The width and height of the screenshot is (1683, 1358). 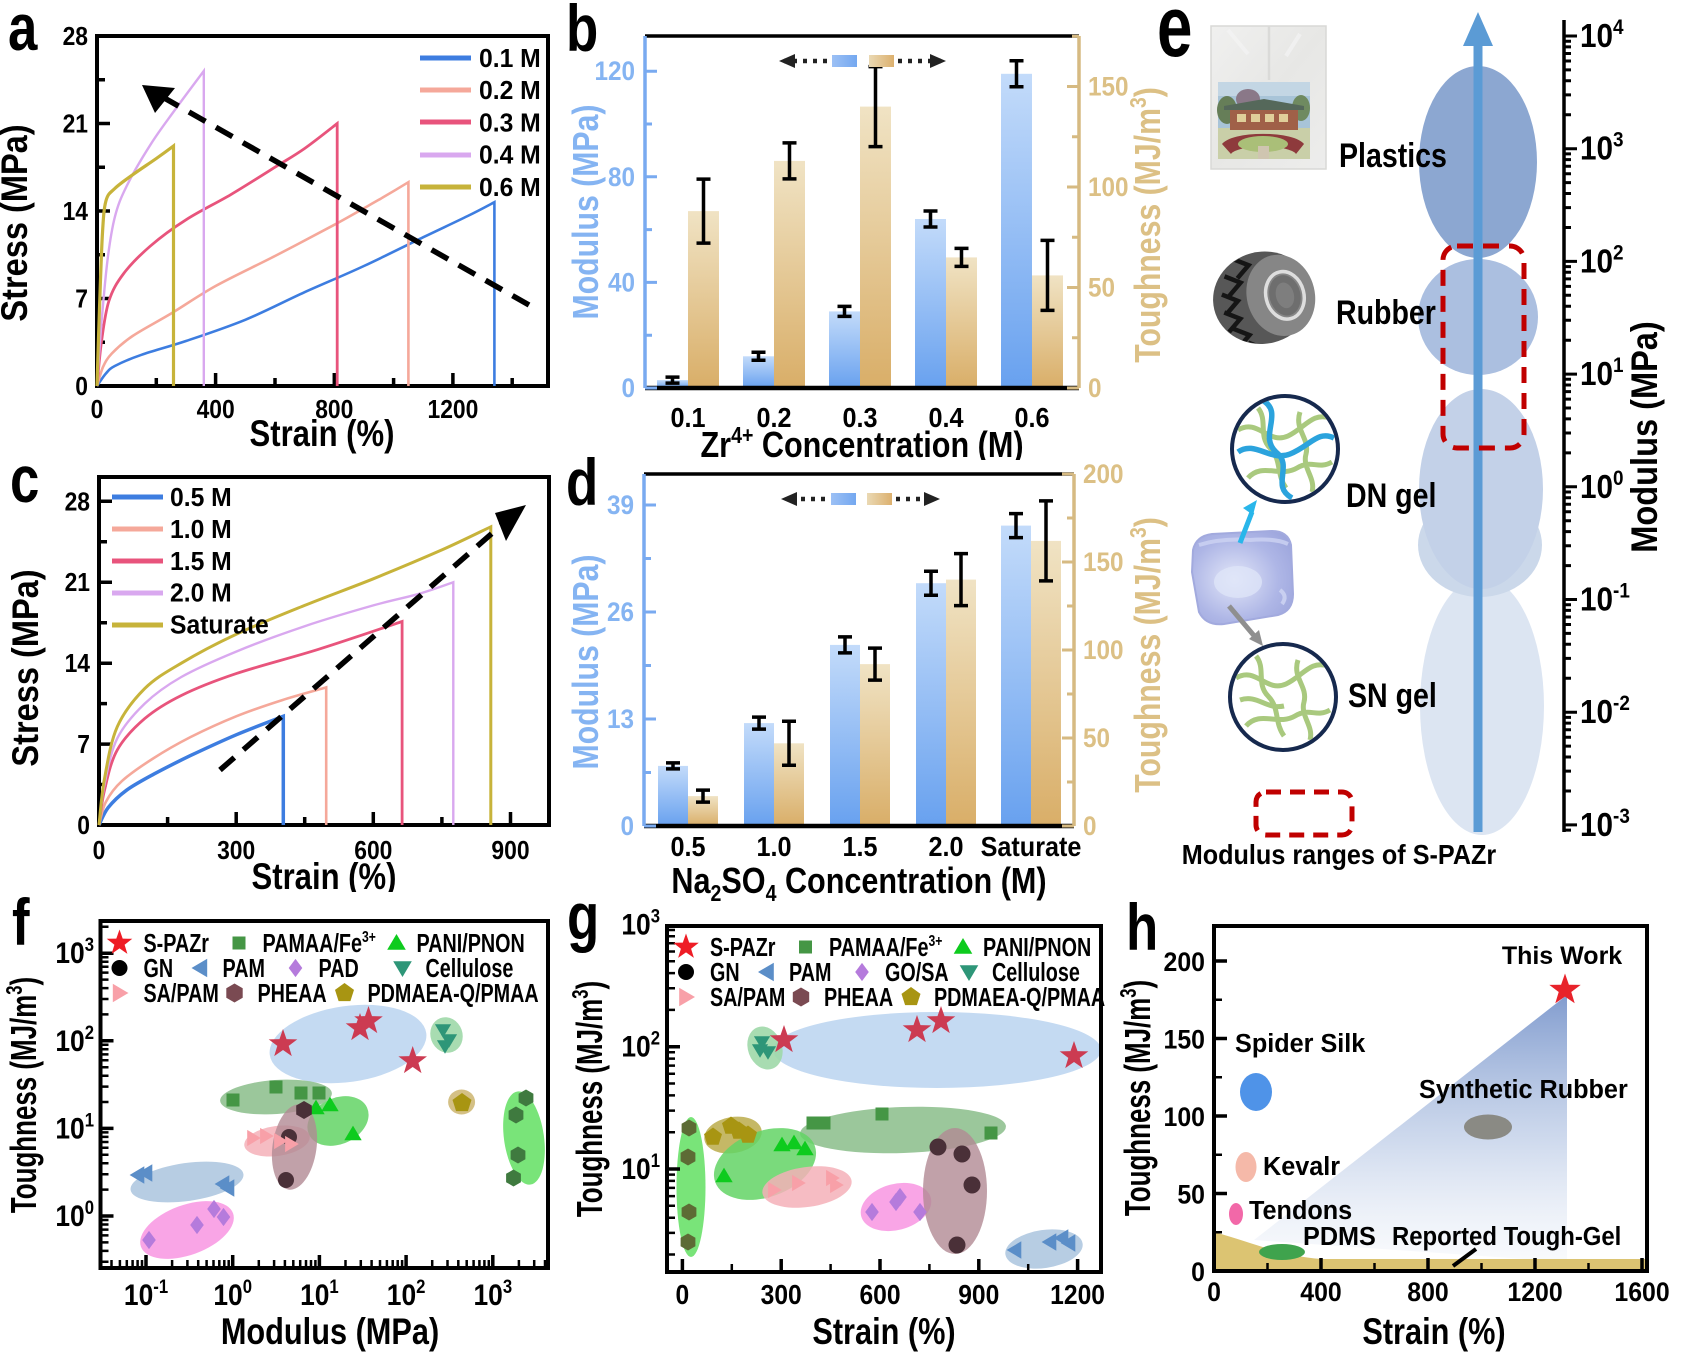 What do you see at coordinates (945, 847) in the screenshot?
I see `svg-text: 2.0` at bounding box center [945, 847].